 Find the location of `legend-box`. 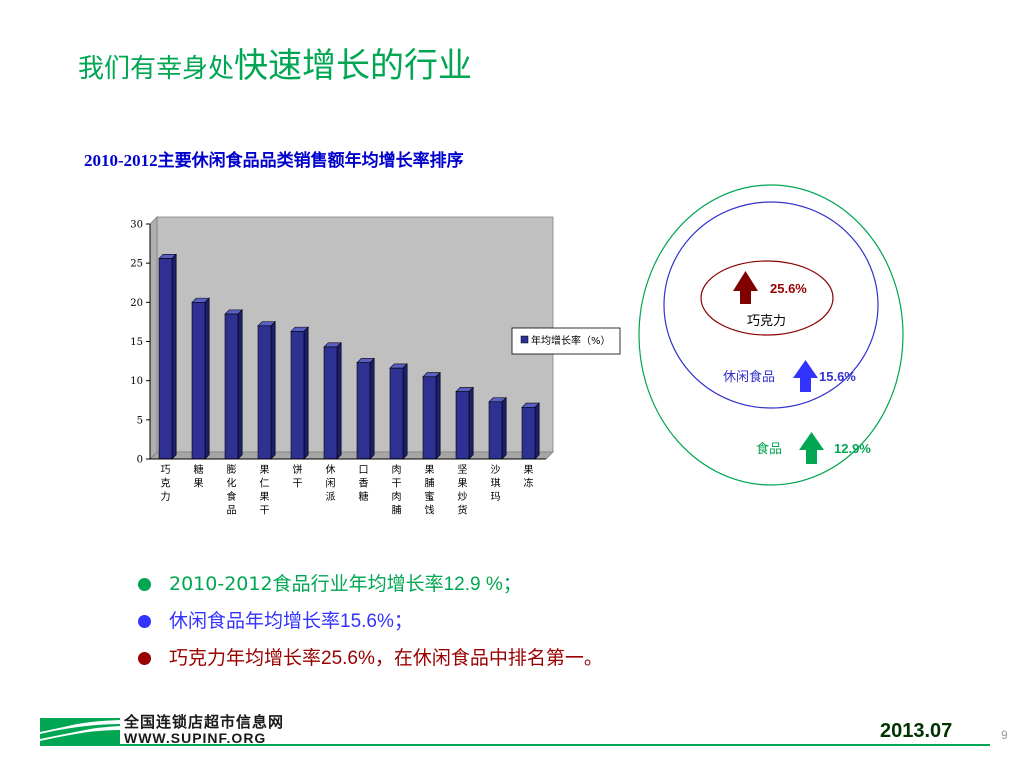

legend-box is located at coordinates (566, 341).